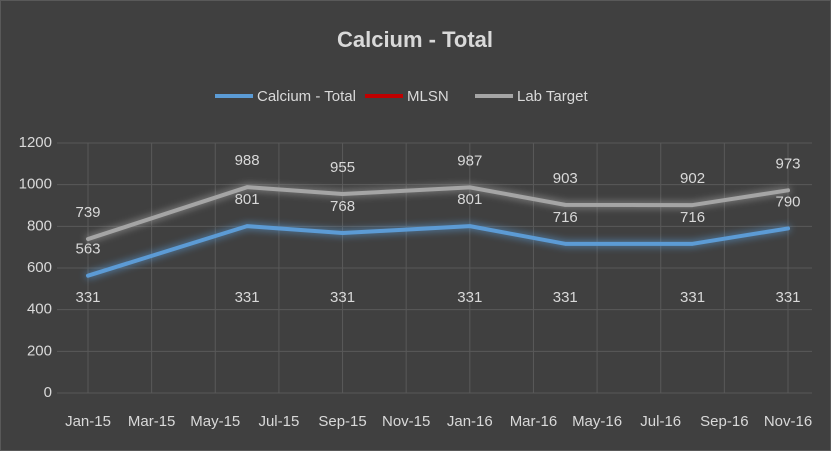 This screenshot has height=451, width=831. Describe the element at coordinates (469, 160) in the screenshot. I see `data-label: 987` at that location.